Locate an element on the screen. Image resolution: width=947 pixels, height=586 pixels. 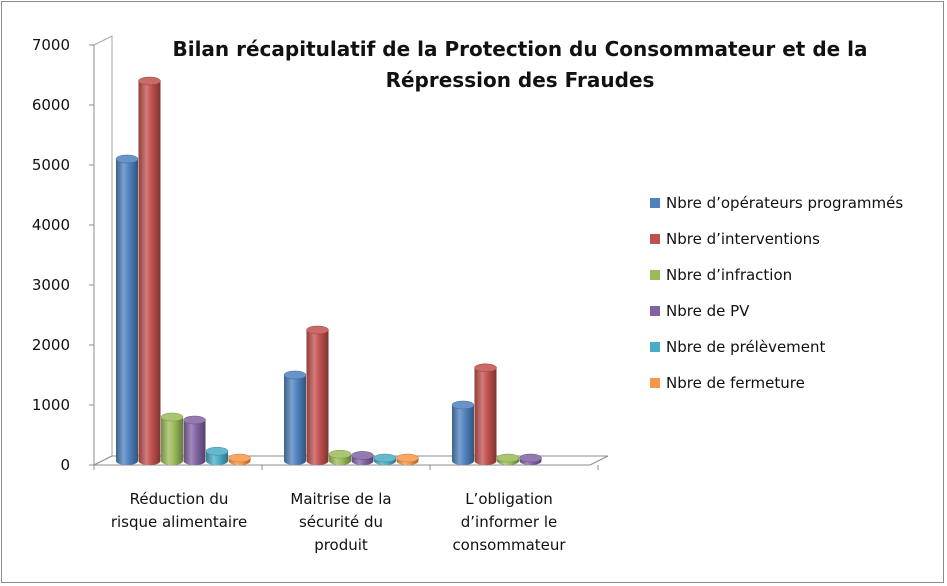
y-tick-label: 5000 is located at coordinates (51, 165).